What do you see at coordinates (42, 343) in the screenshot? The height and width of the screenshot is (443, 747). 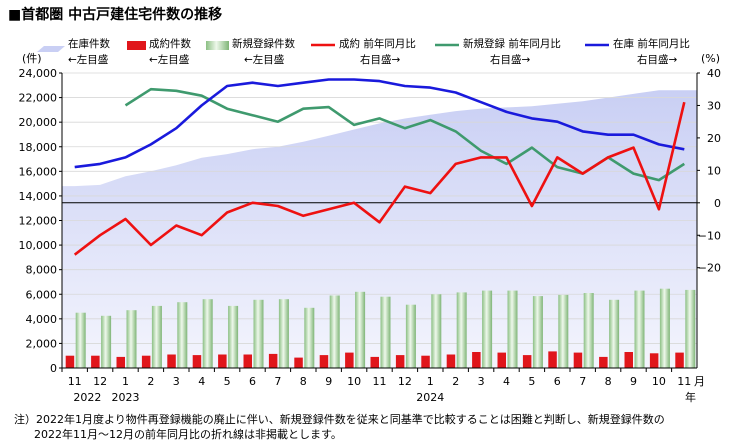 I see `left-tick-label: 2,000` at bounding box center [42, 343].